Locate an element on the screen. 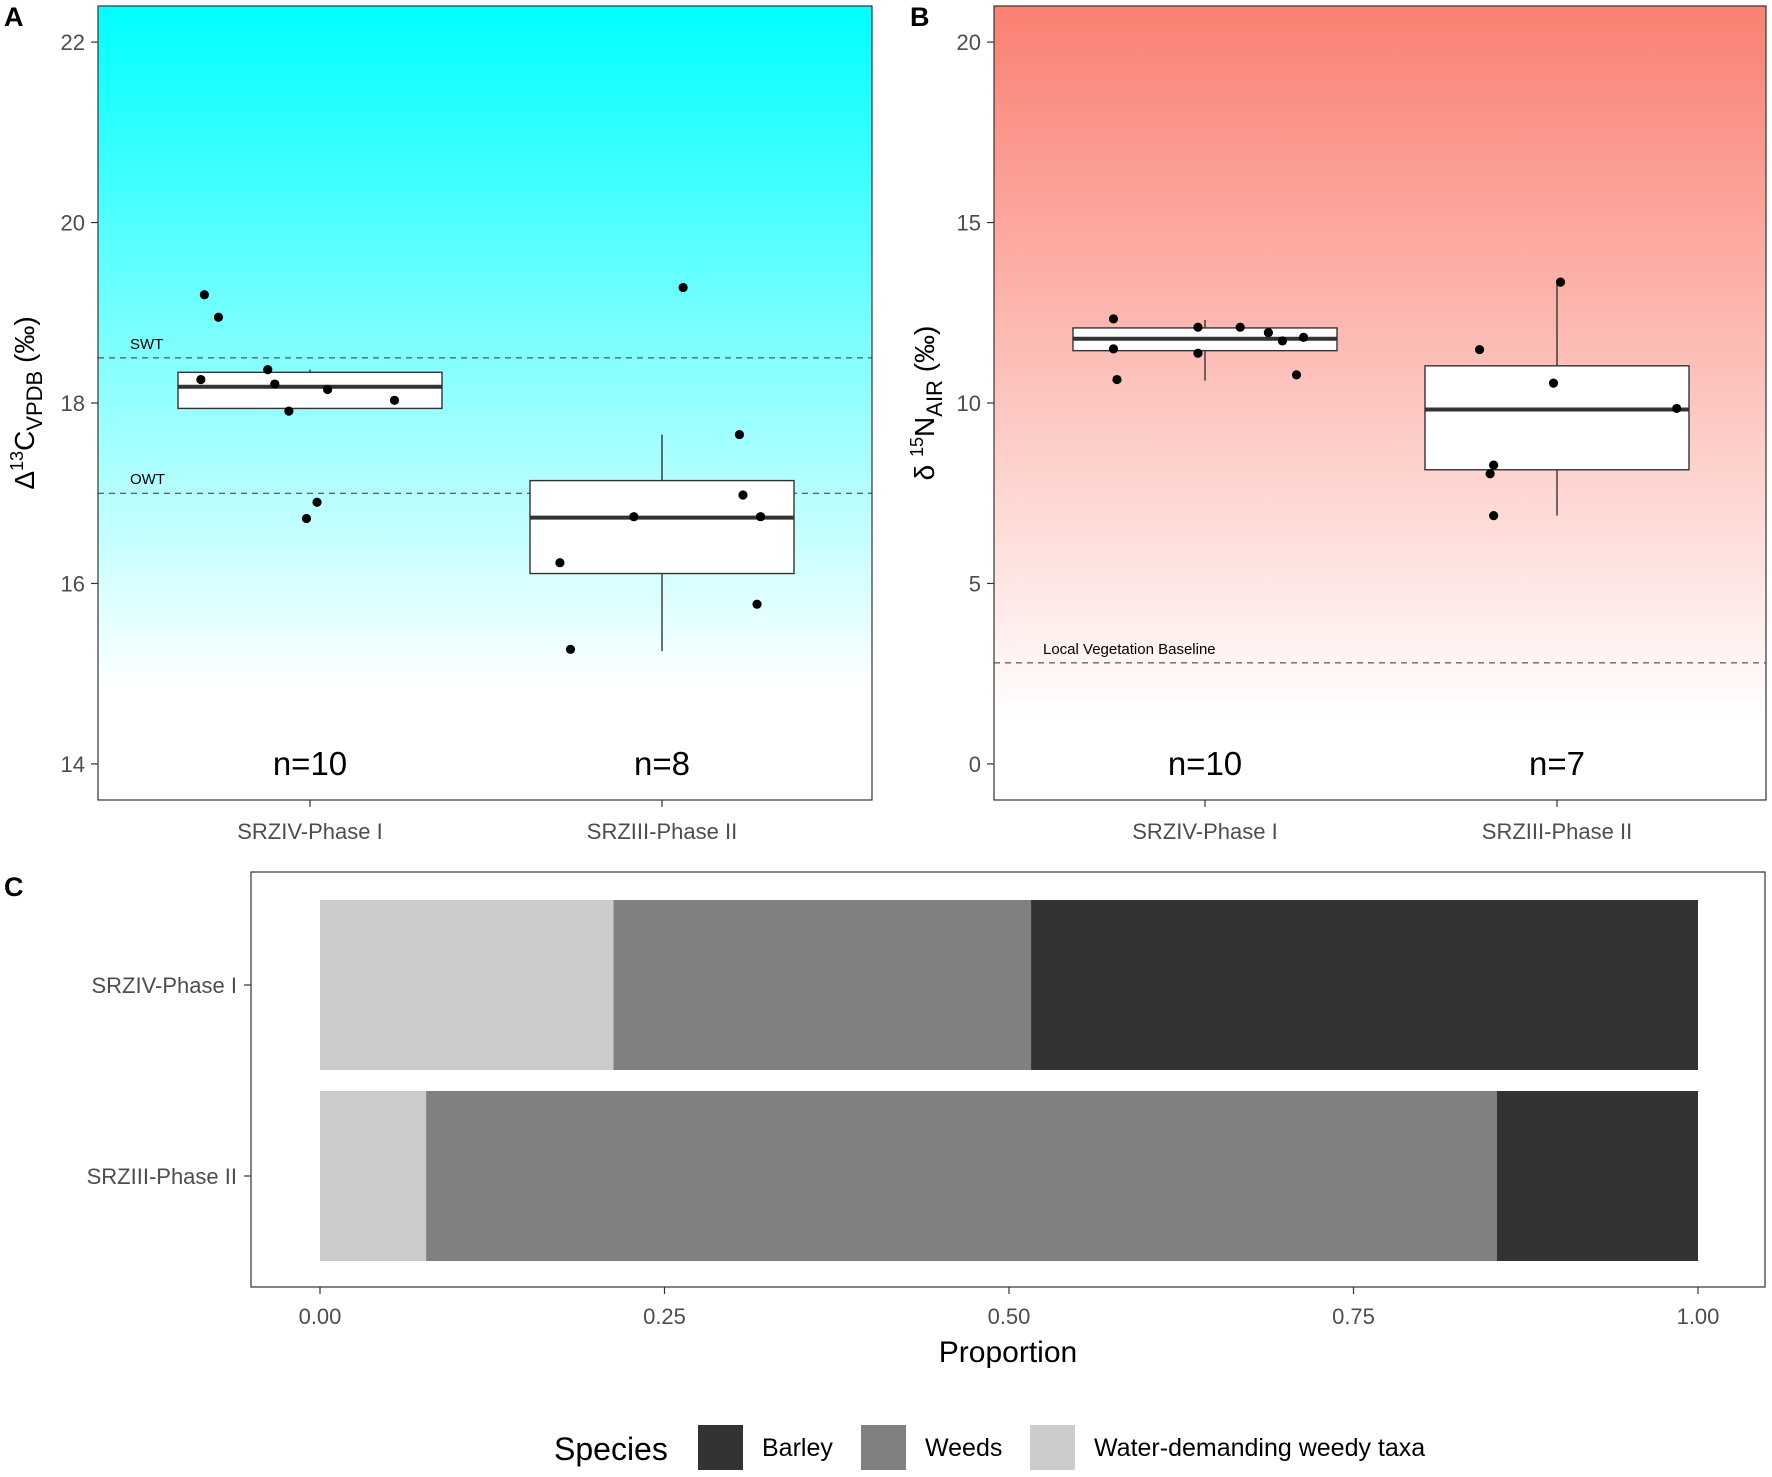 The height and width of the screenshot is (1477, 1772). reference-line-label: SWT is located at coordinates (146, 344).